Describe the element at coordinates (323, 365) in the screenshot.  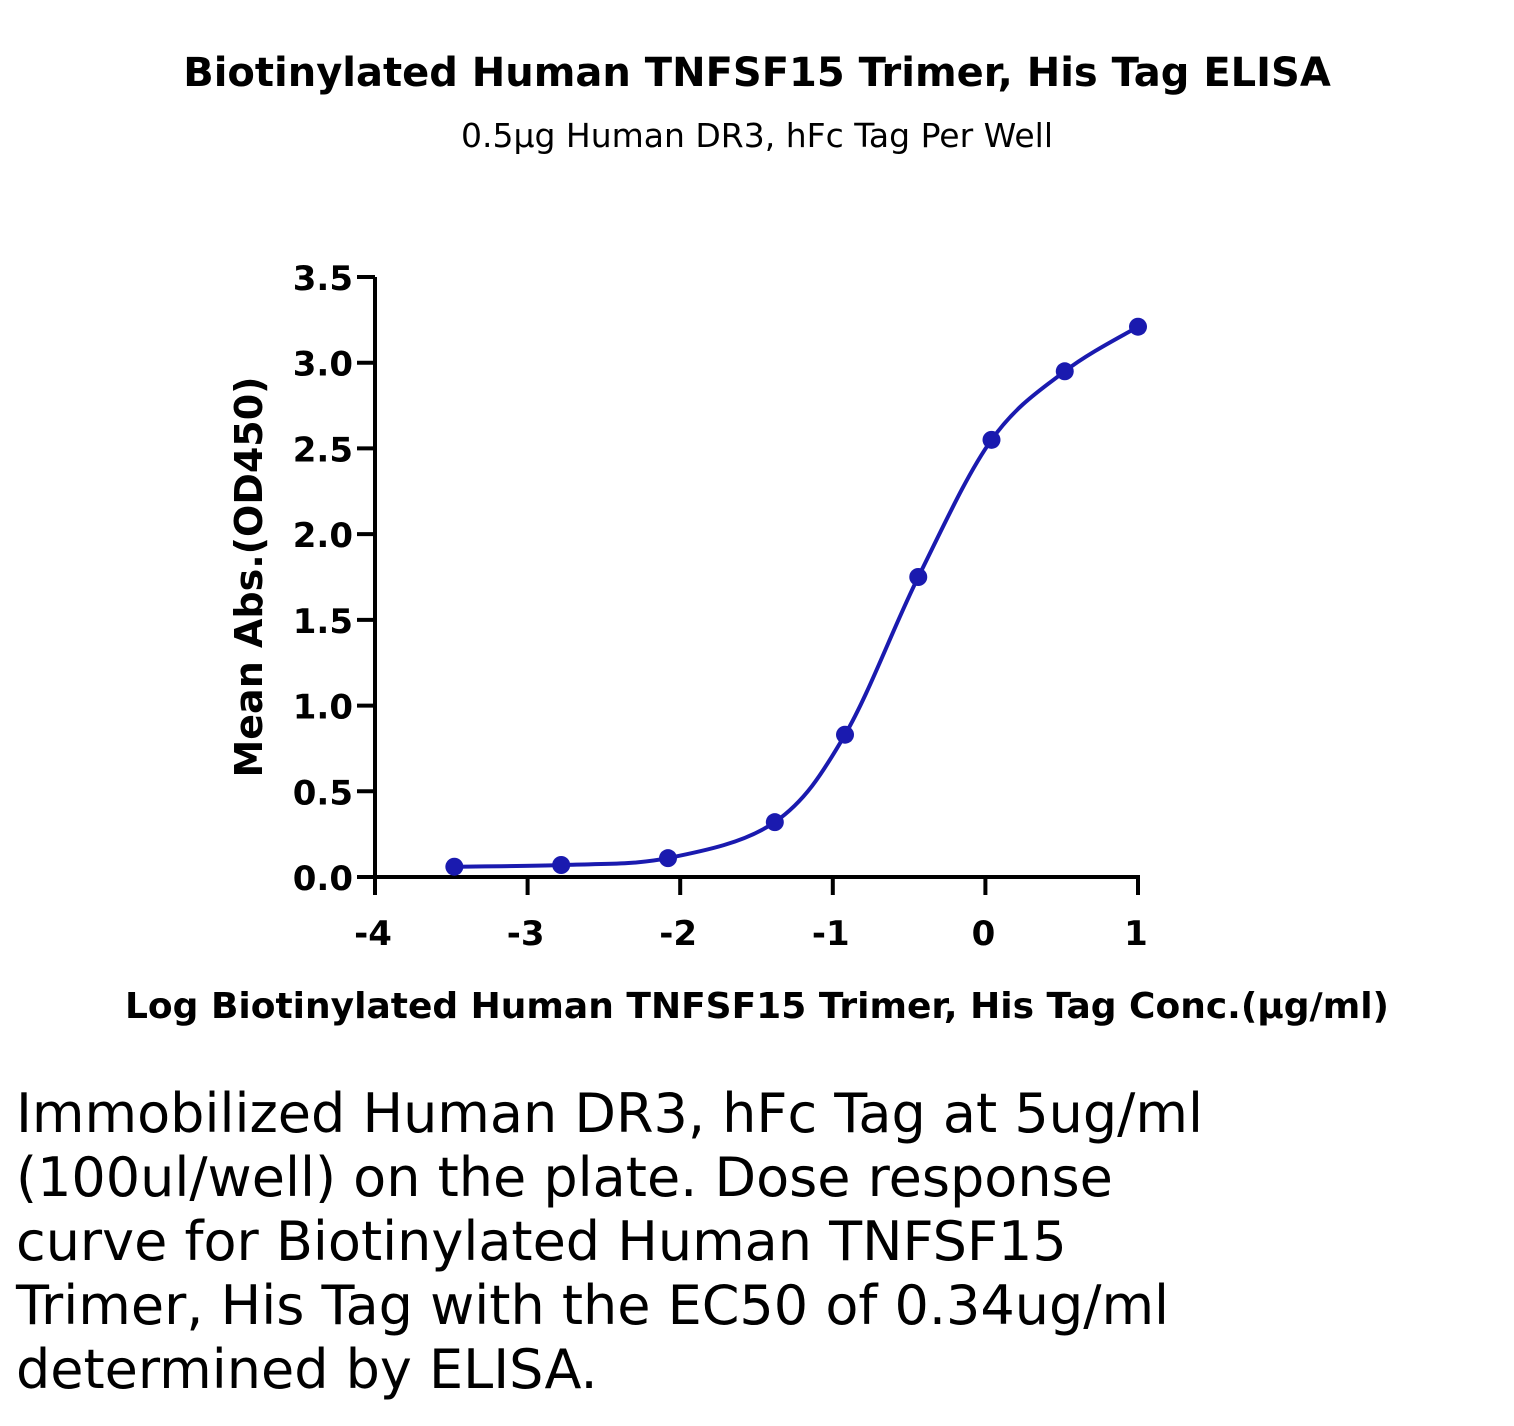
I see `y-tick-label: 3.0` at that location.